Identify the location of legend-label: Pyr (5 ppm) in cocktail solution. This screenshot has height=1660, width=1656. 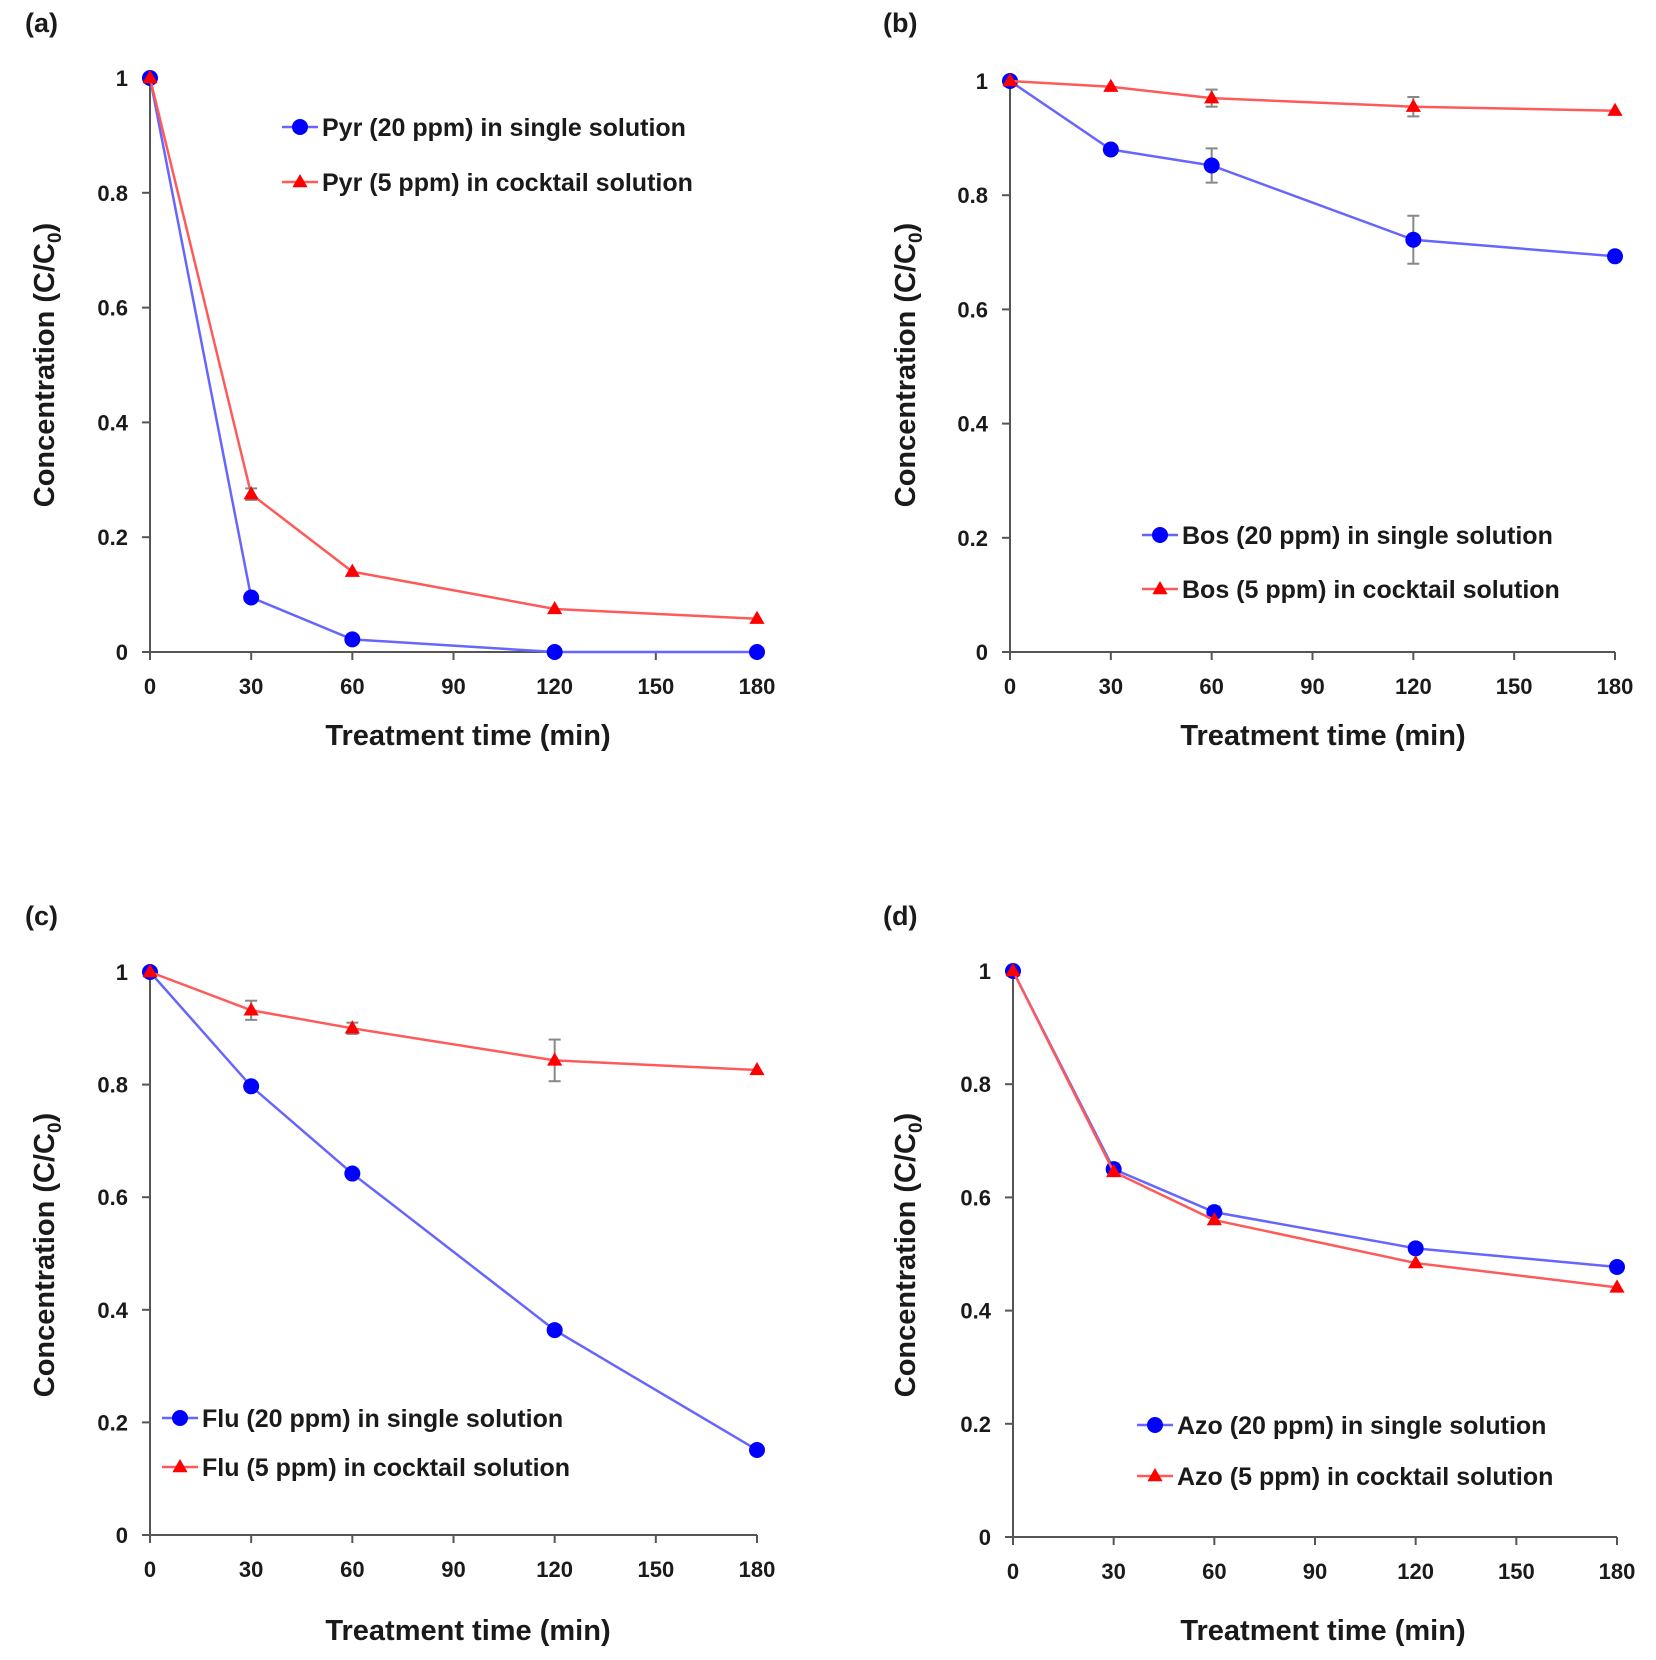
(507, 183).